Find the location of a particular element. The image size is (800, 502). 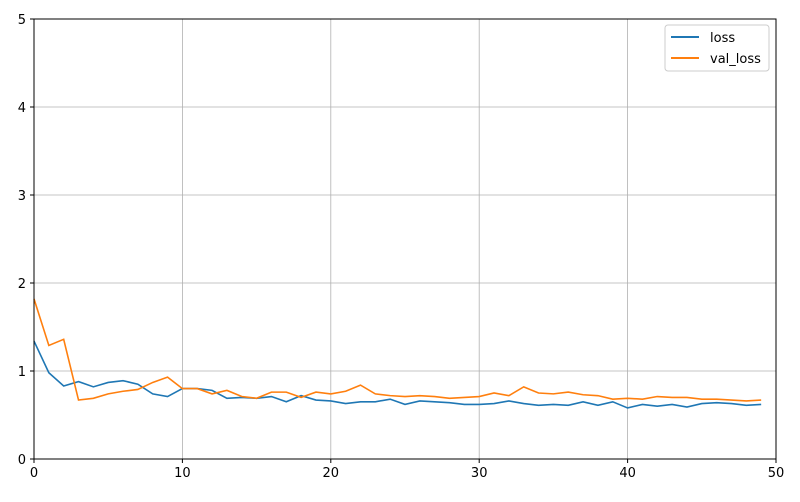

x-tick-label: 10 is located at coordinates (182, 473).